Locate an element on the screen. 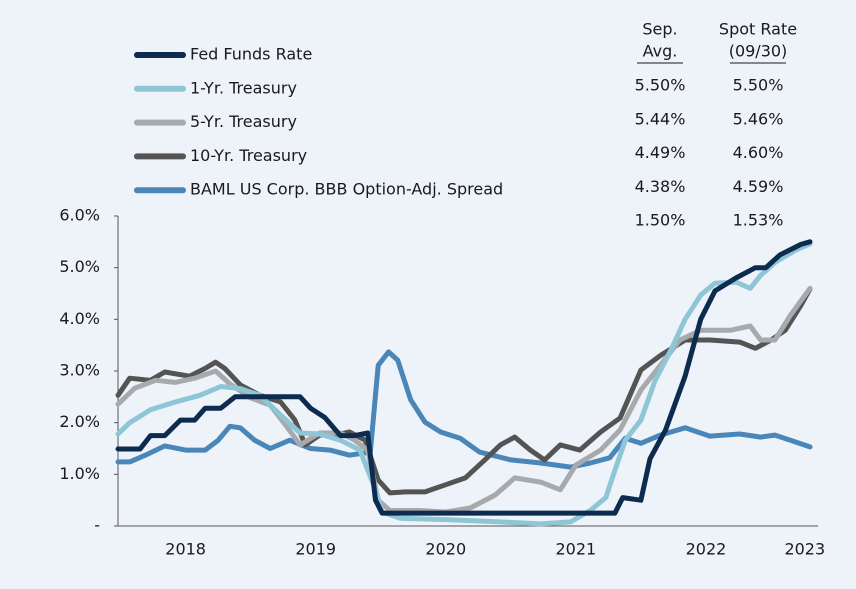  sep-avg: 1.50% is located at coordinates (660, 220).